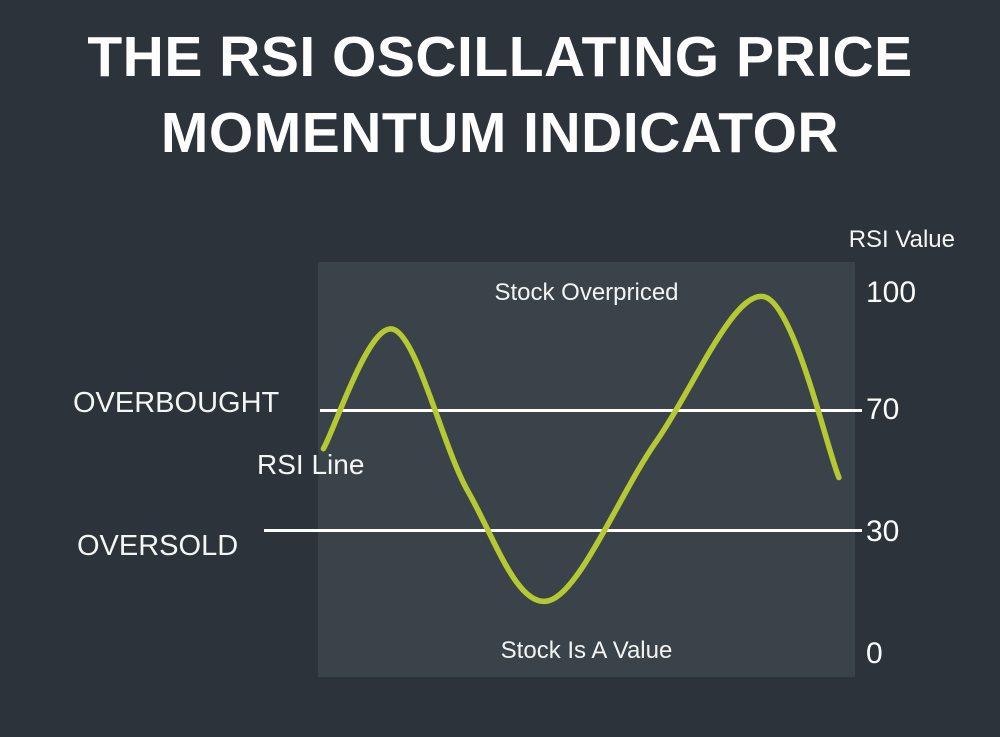 Image resolution: width=1000 pixels, height=737 pixels. What do you see at coordinates (586, 650) in the screenshot?
I see `zone-label-value: Stock Is A Value` at bounding box center [586, 650].